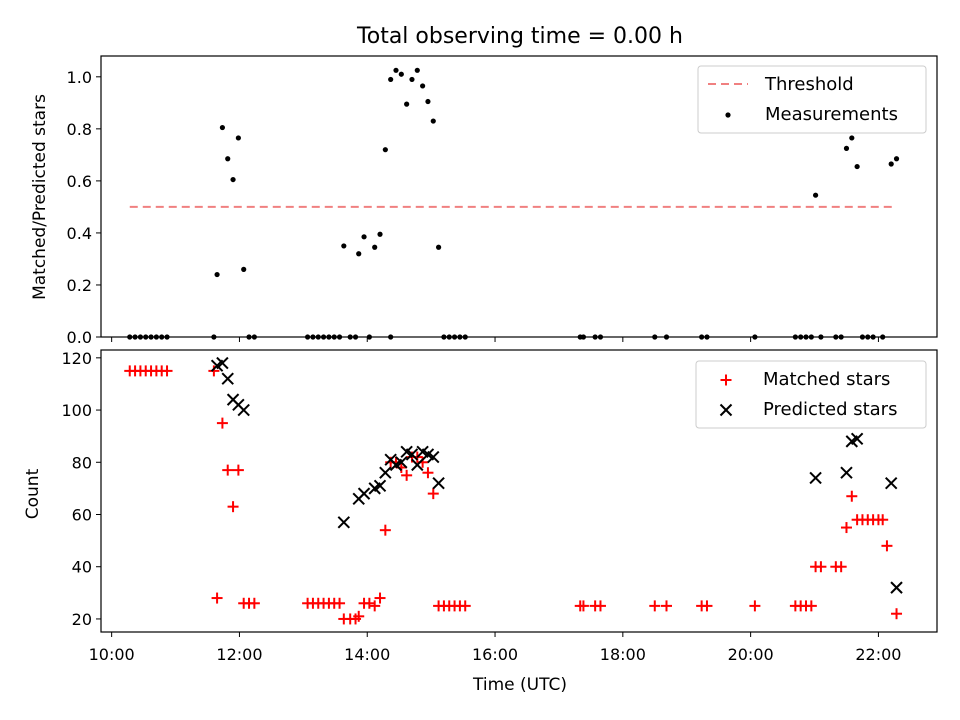 Image resolution: width=960 pixels, height=720 pixels. I want to click on legend-threshold-label: Threshold, so click(809, 84).